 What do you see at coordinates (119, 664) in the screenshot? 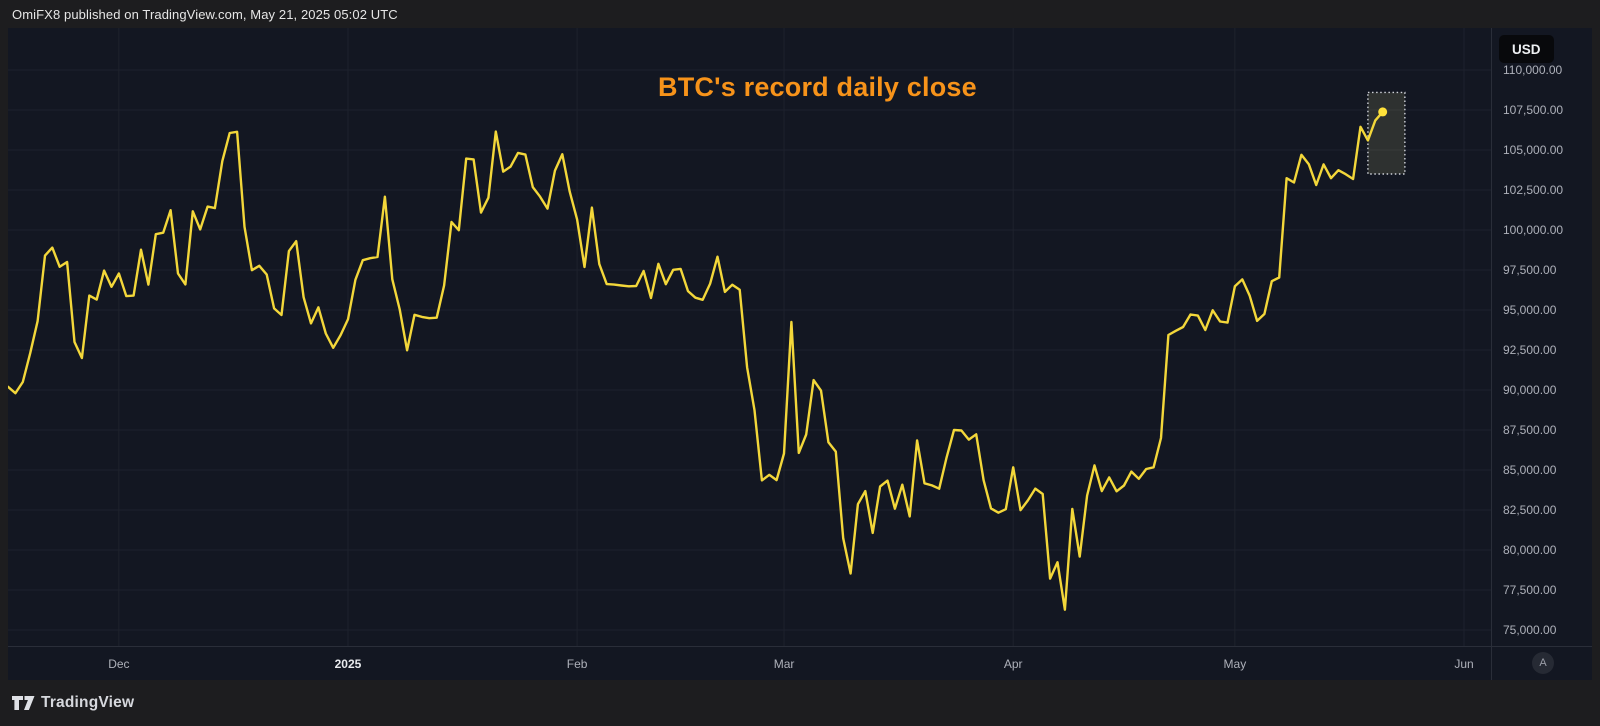
I see `time-tick-label: Dec` at bounding box center [119, 664].